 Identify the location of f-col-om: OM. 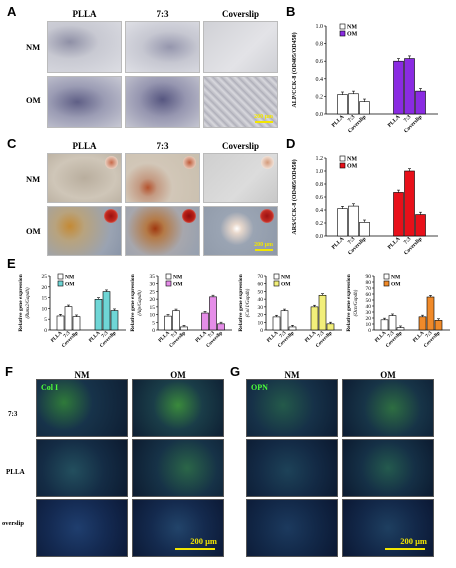
(178, 375).